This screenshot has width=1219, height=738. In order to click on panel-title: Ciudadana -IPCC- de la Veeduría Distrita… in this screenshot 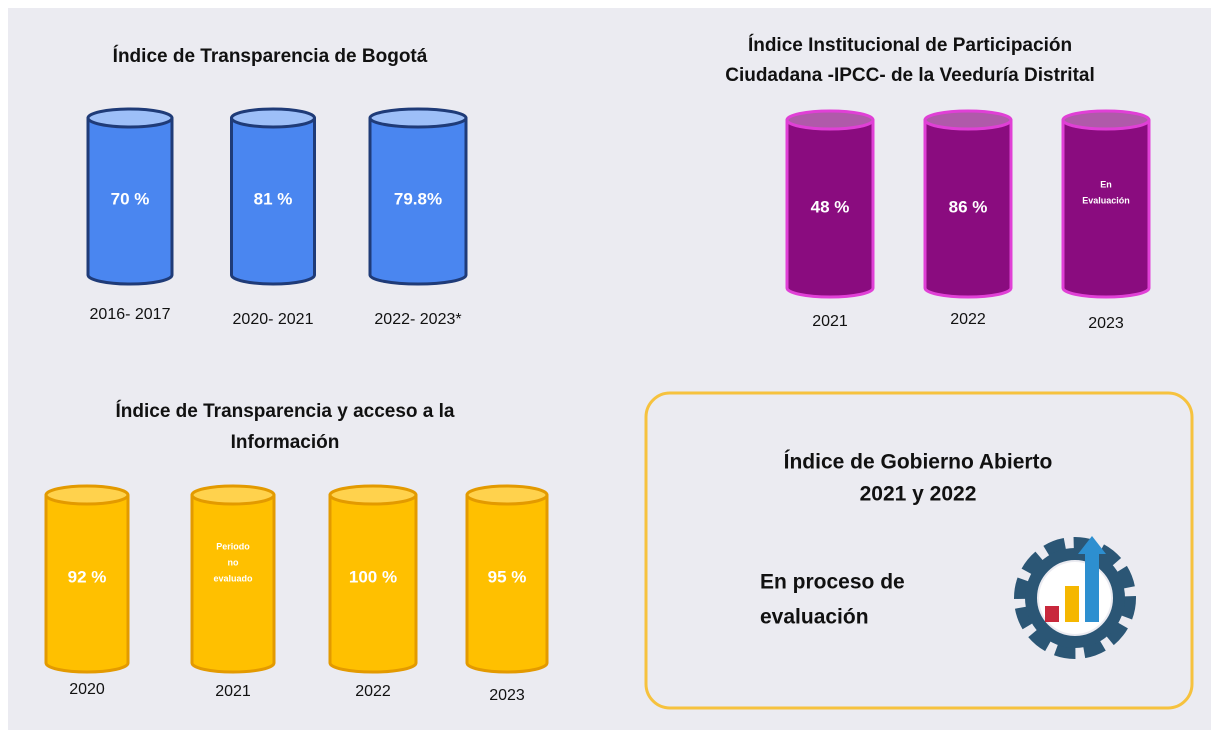, I will do `click(910, 75)`.